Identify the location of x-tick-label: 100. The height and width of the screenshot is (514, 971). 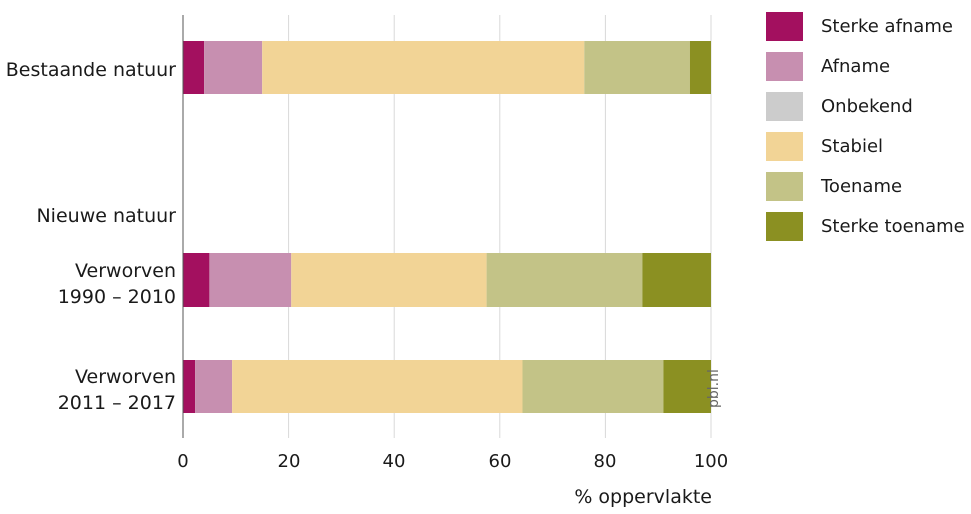
(711, 461).